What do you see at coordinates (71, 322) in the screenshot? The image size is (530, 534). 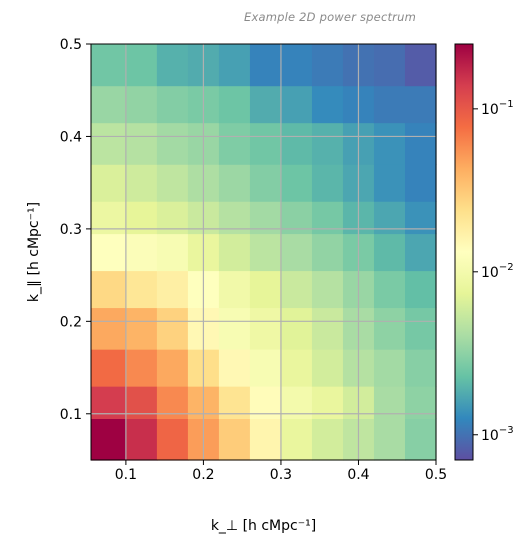 I see `y-tick-label: 0.2` at bounding box center [71, 322].